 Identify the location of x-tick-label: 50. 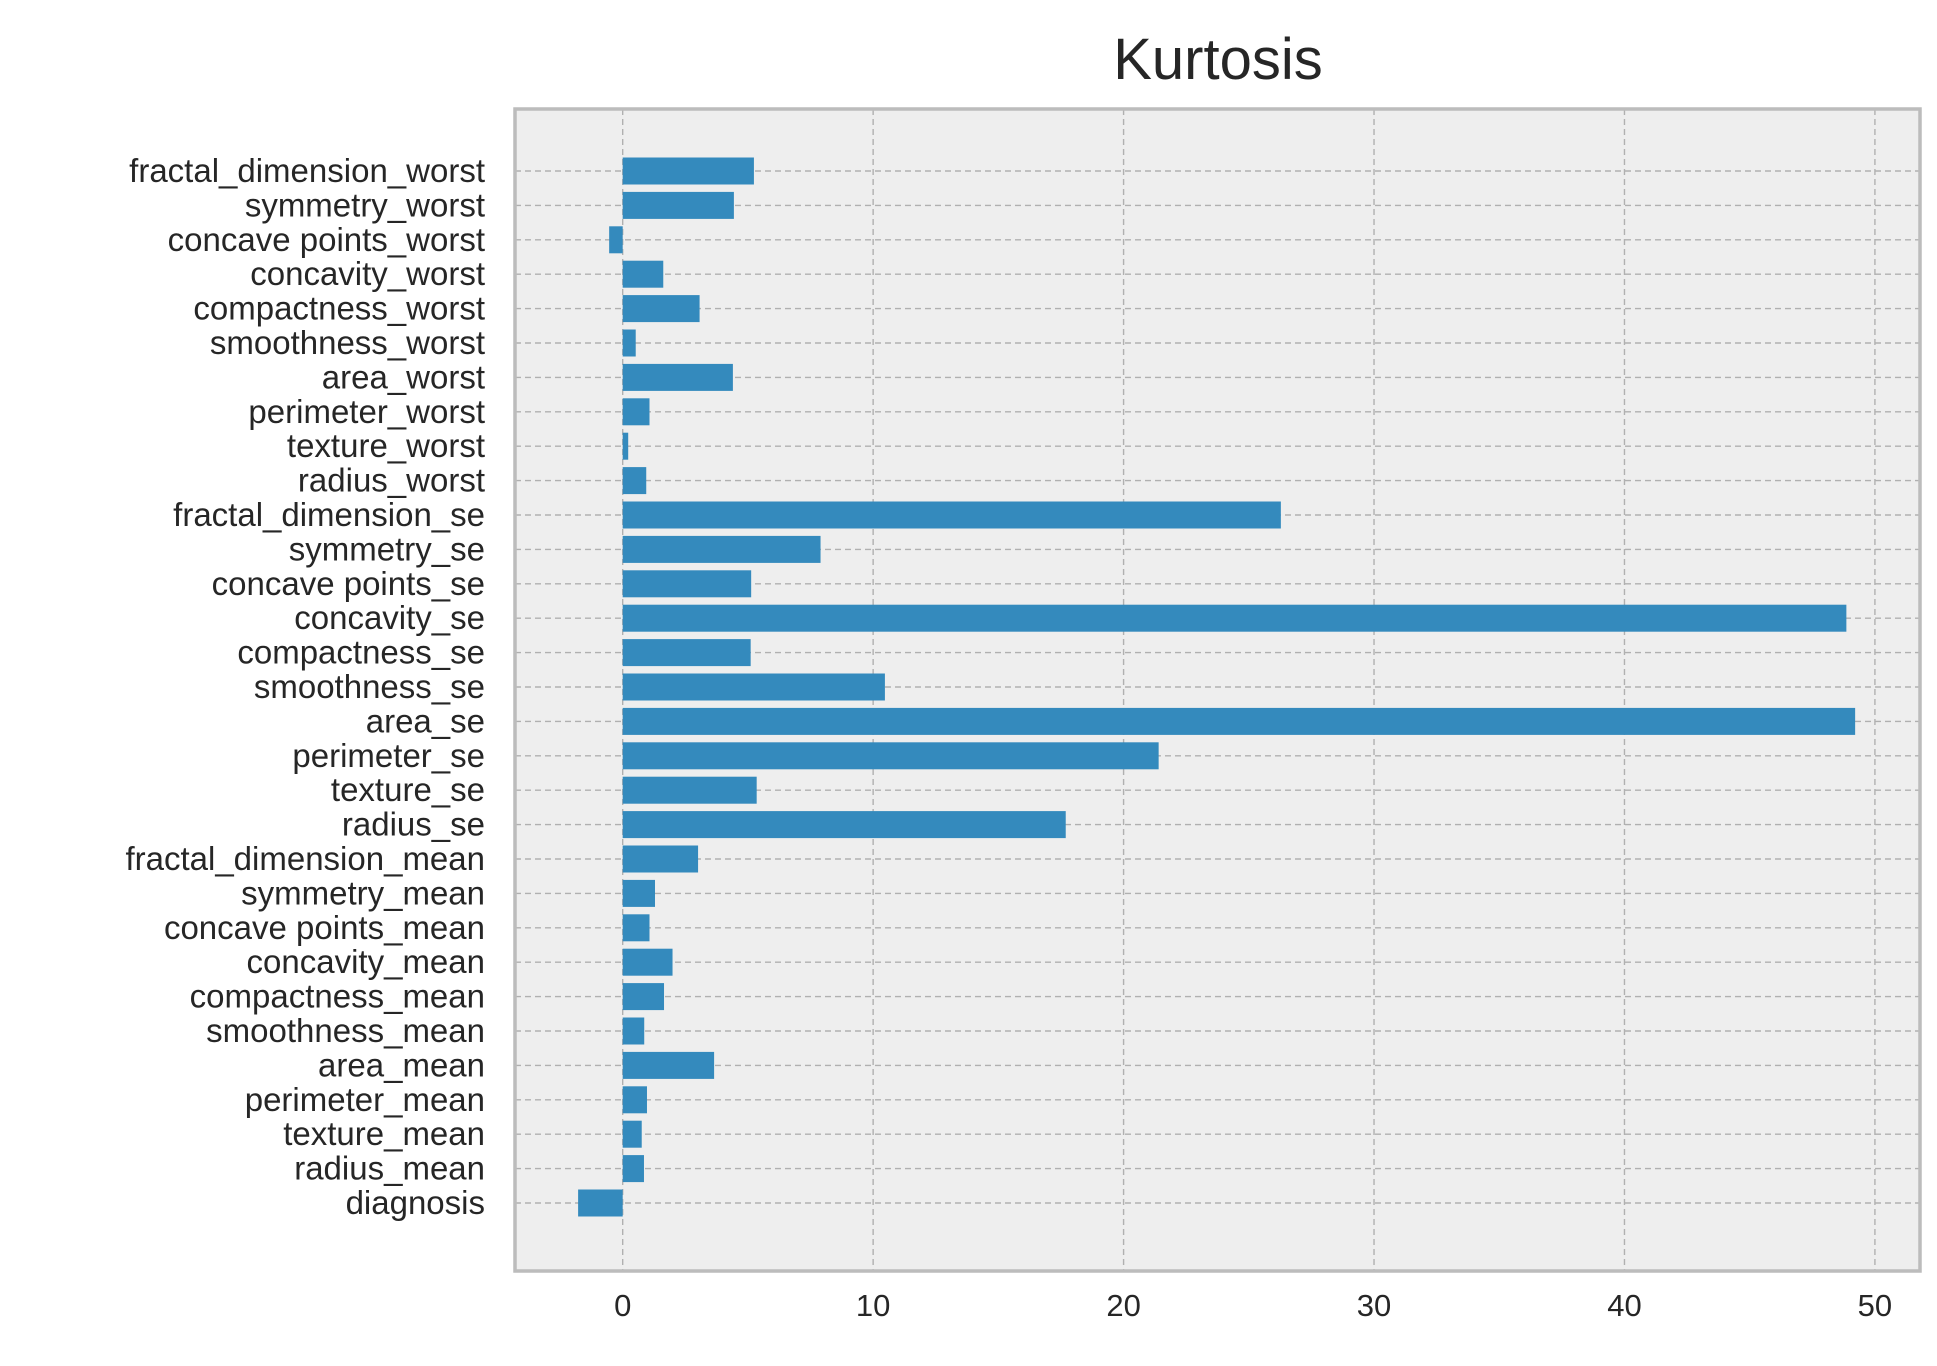
(1875, 1305).